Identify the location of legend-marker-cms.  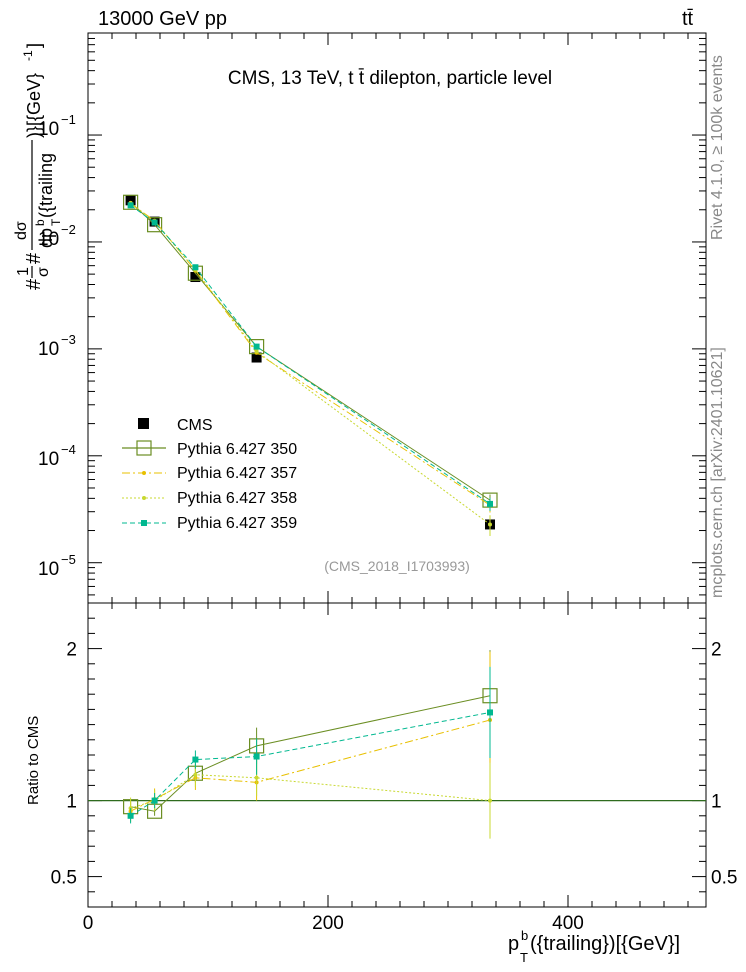
(143, 423).